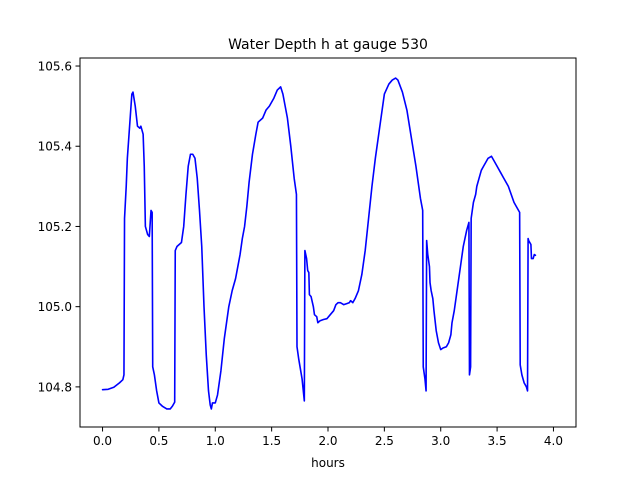 The width and height of the screenshot is (640, 480). What do you see at coordinates (440, 441) in the screenshot?
I see `x-tick-label: 3.0` at bounding box center [440, 441].